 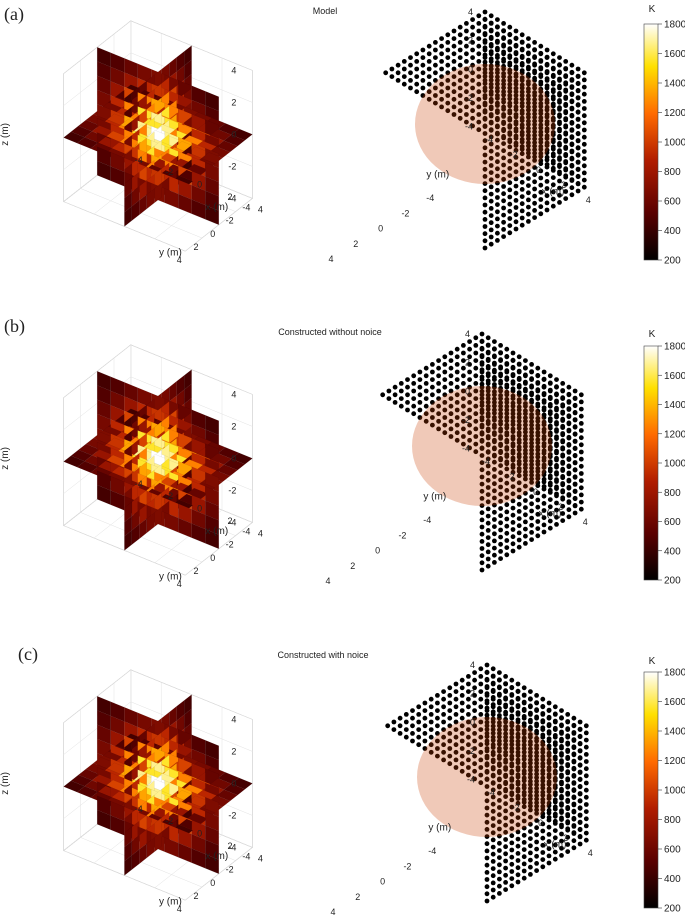 I want to click on y-tick-label: 2, so click(x=195, y=571).